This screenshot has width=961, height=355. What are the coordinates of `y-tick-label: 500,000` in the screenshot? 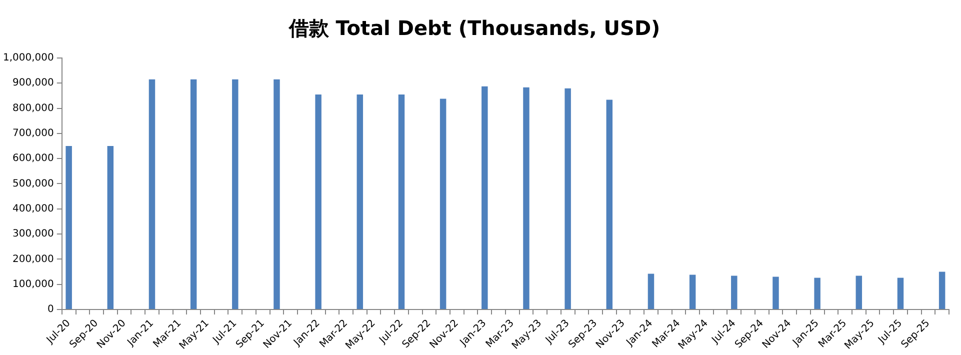 It's located at (33, 184).